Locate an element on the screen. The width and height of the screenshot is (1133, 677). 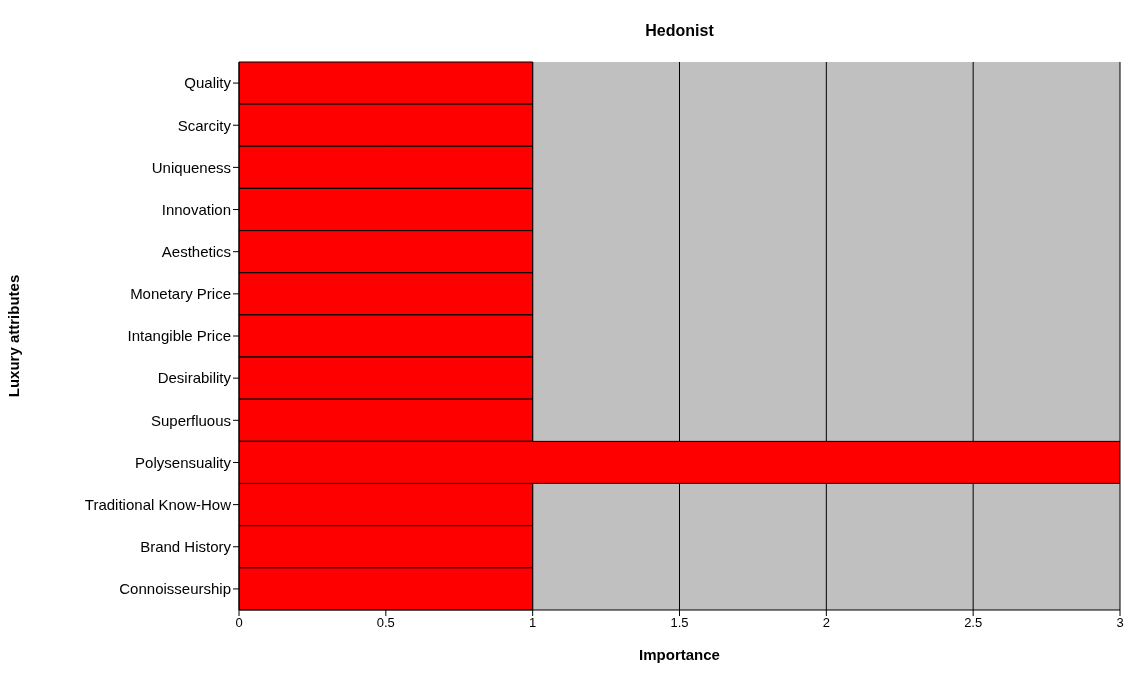
y-tick-label: Connoisseurship is located at coordinates (175, 589).